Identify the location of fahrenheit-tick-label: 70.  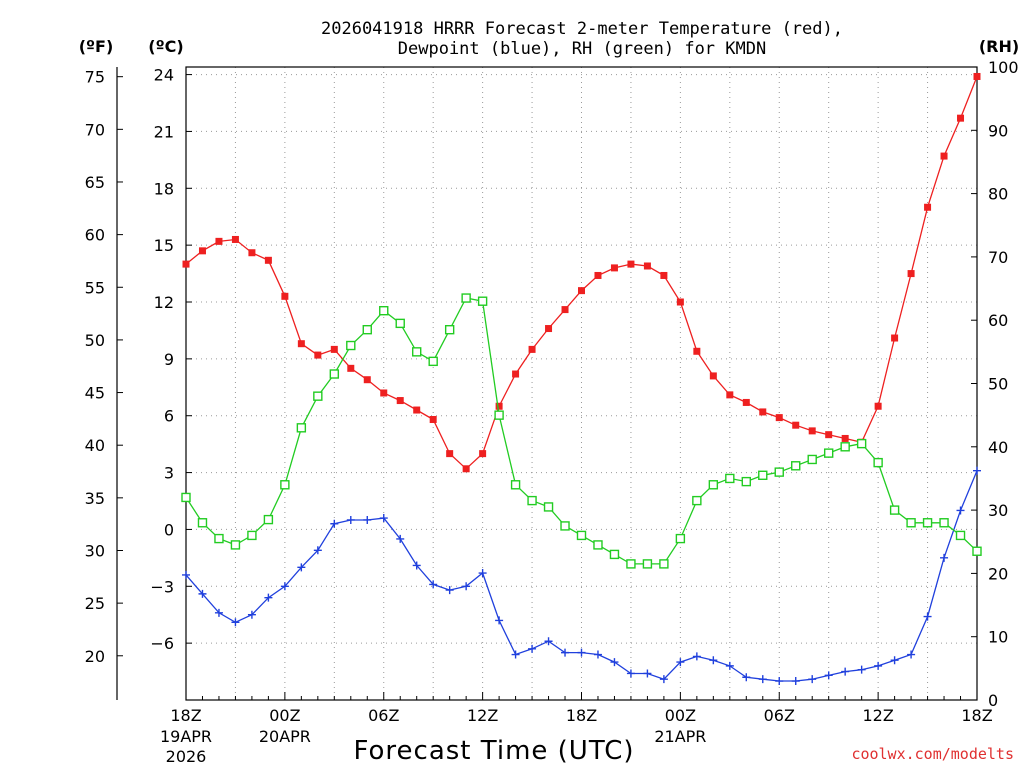
(95, 129).